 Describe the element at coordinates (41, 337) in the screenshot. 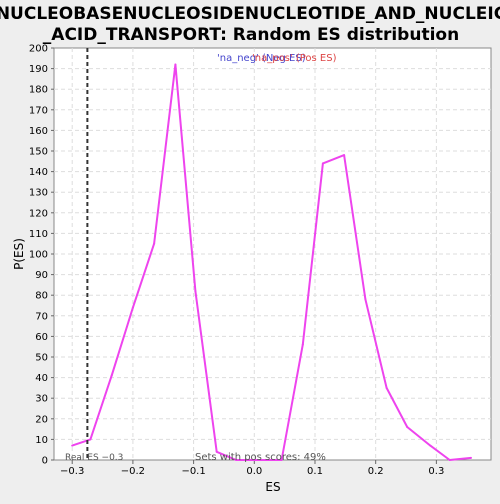

I see `y-tick-label: 60` at that location.